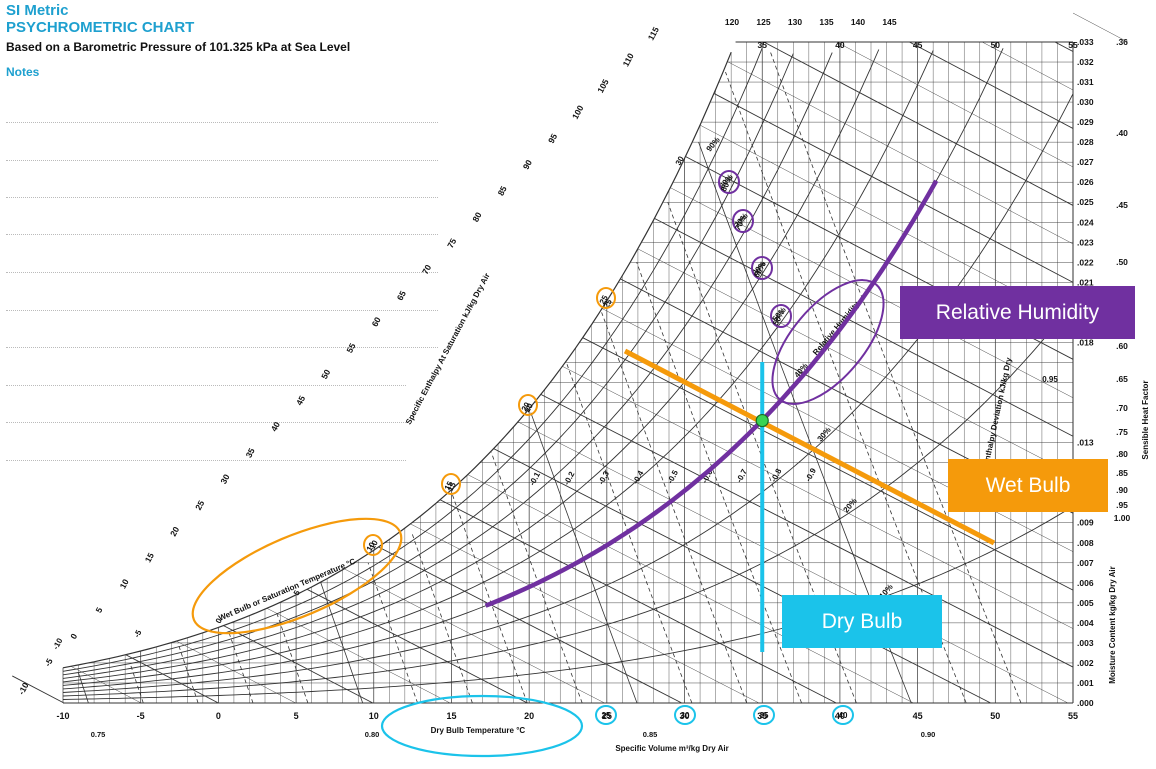  What do you see at coordinates (1085, 42) in the screenshot?
I see `moisture-tick-label: .033` at bounding box center [1085, 42].